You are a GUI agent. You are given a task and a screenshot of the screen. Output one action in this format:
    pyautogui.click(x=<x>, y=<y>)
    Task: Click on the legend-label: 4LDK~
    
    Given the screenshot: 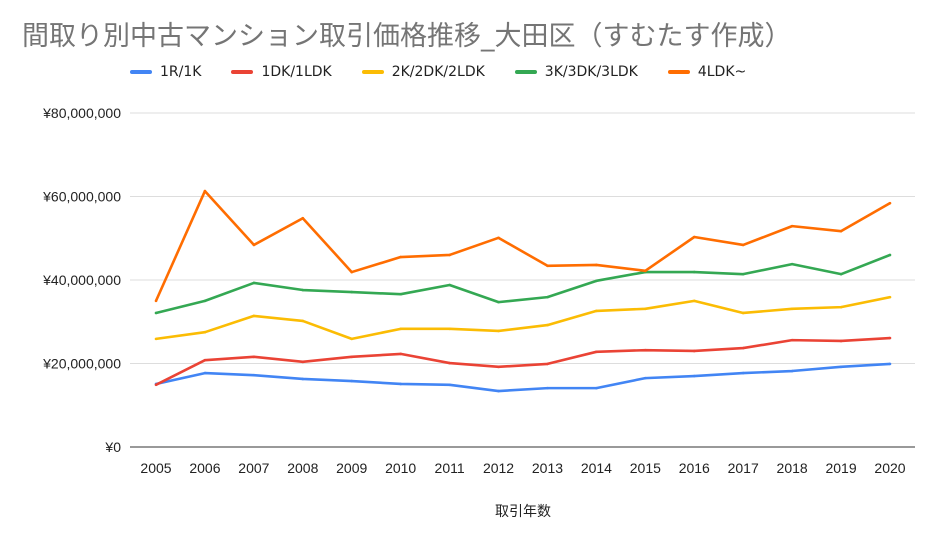 What is the action you would take?
    pyautogui.click(x=722, y=72)
    